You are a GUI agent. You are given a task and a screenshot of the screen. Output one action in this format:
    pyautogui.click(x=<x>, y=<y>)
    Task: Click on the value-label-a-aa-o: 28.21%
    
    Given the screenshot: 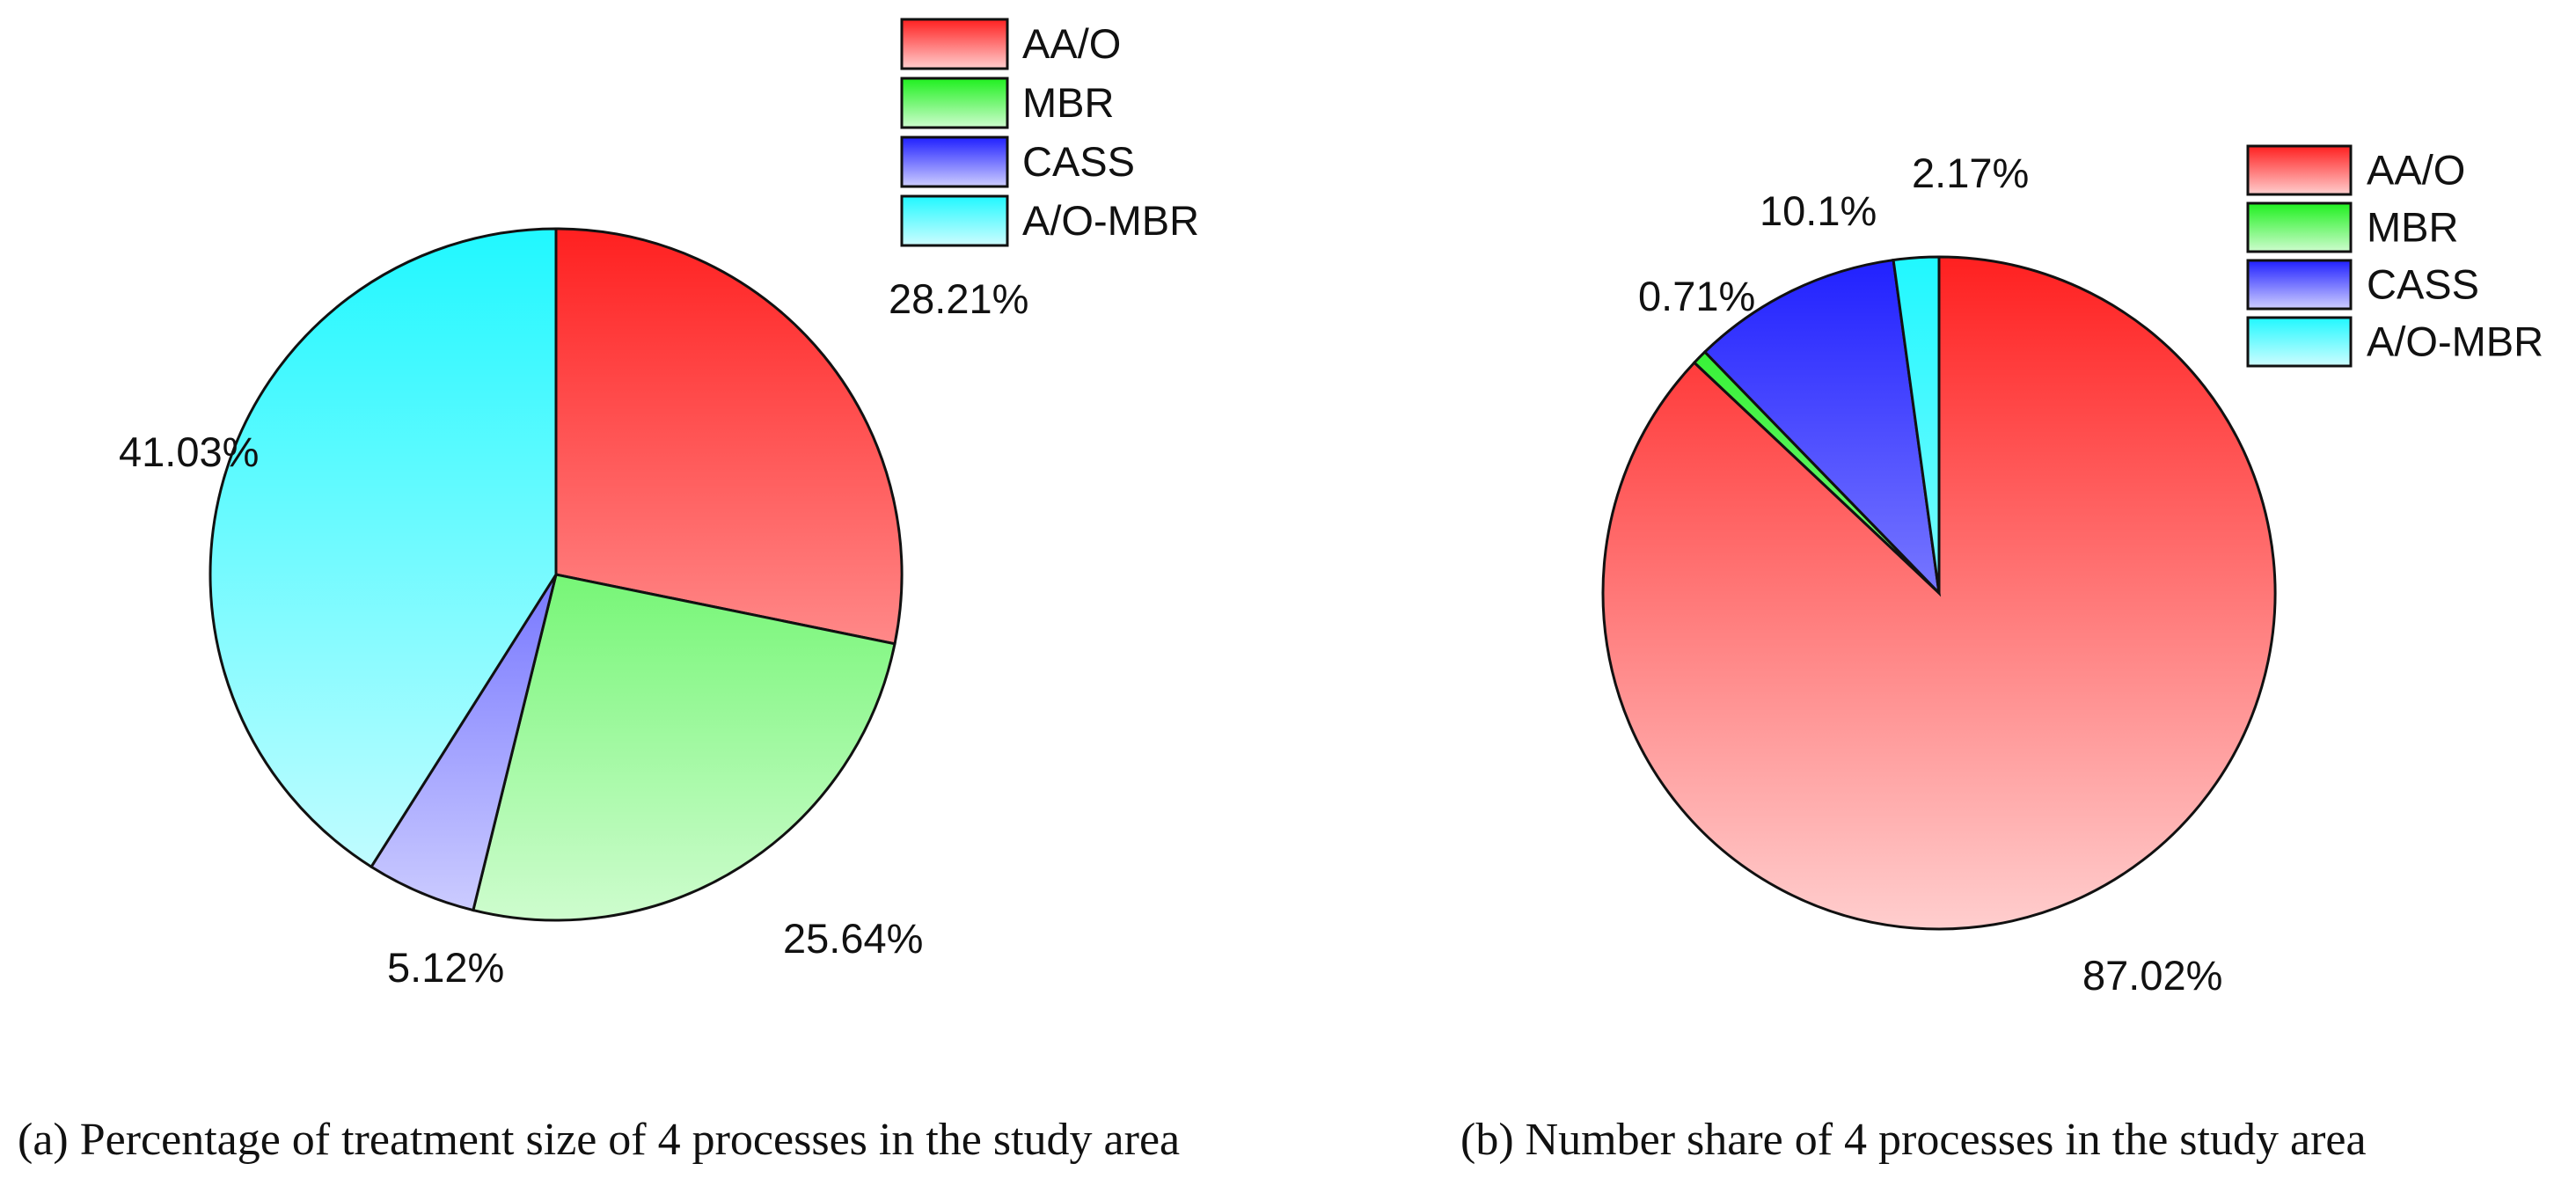 What is the action you would take?
    pyautogui.click(x=958, y=298)
    